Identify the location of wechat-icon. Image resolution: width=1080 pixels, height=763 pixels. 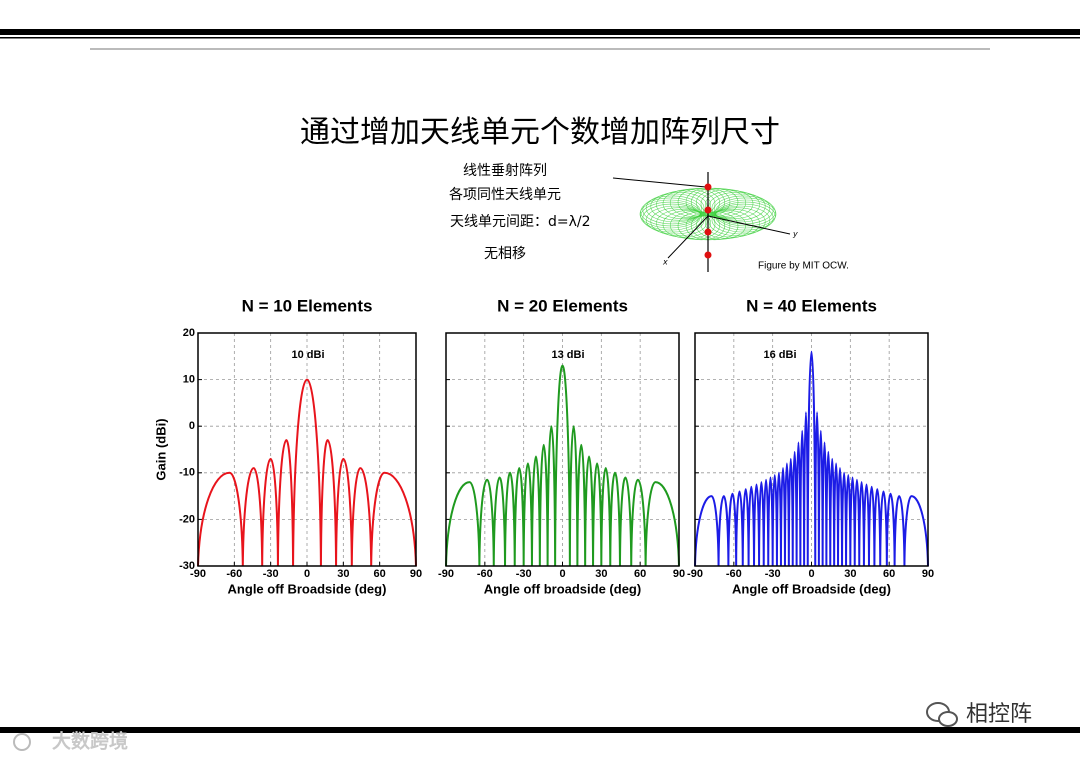
(948, 719).